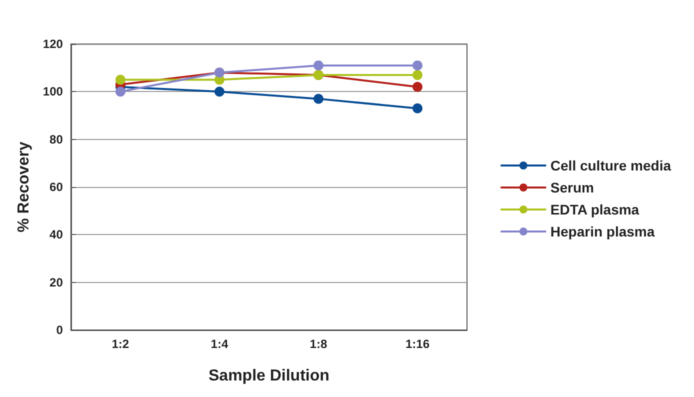 The image size is (694, 397). I want to click on x-tick-label: 1:2, so click(121, 344).